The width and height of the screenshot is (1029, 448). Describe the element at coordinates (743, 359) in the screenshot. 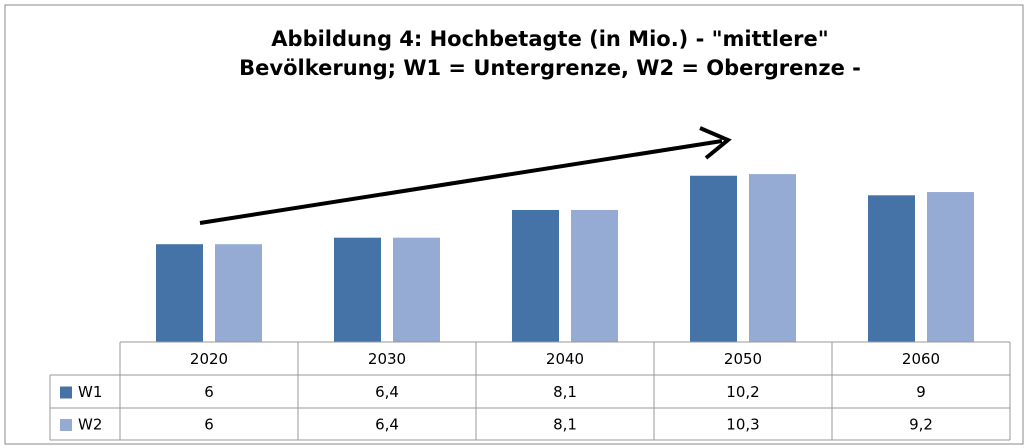

I see `category-label: 2050` at that location.